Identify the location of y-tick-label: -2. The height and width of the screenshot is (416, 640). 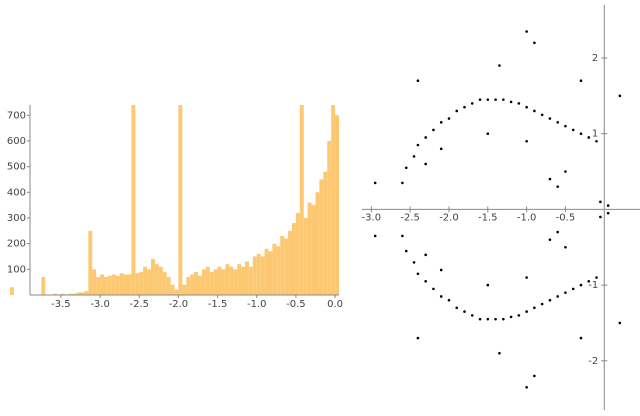
(593, 361).